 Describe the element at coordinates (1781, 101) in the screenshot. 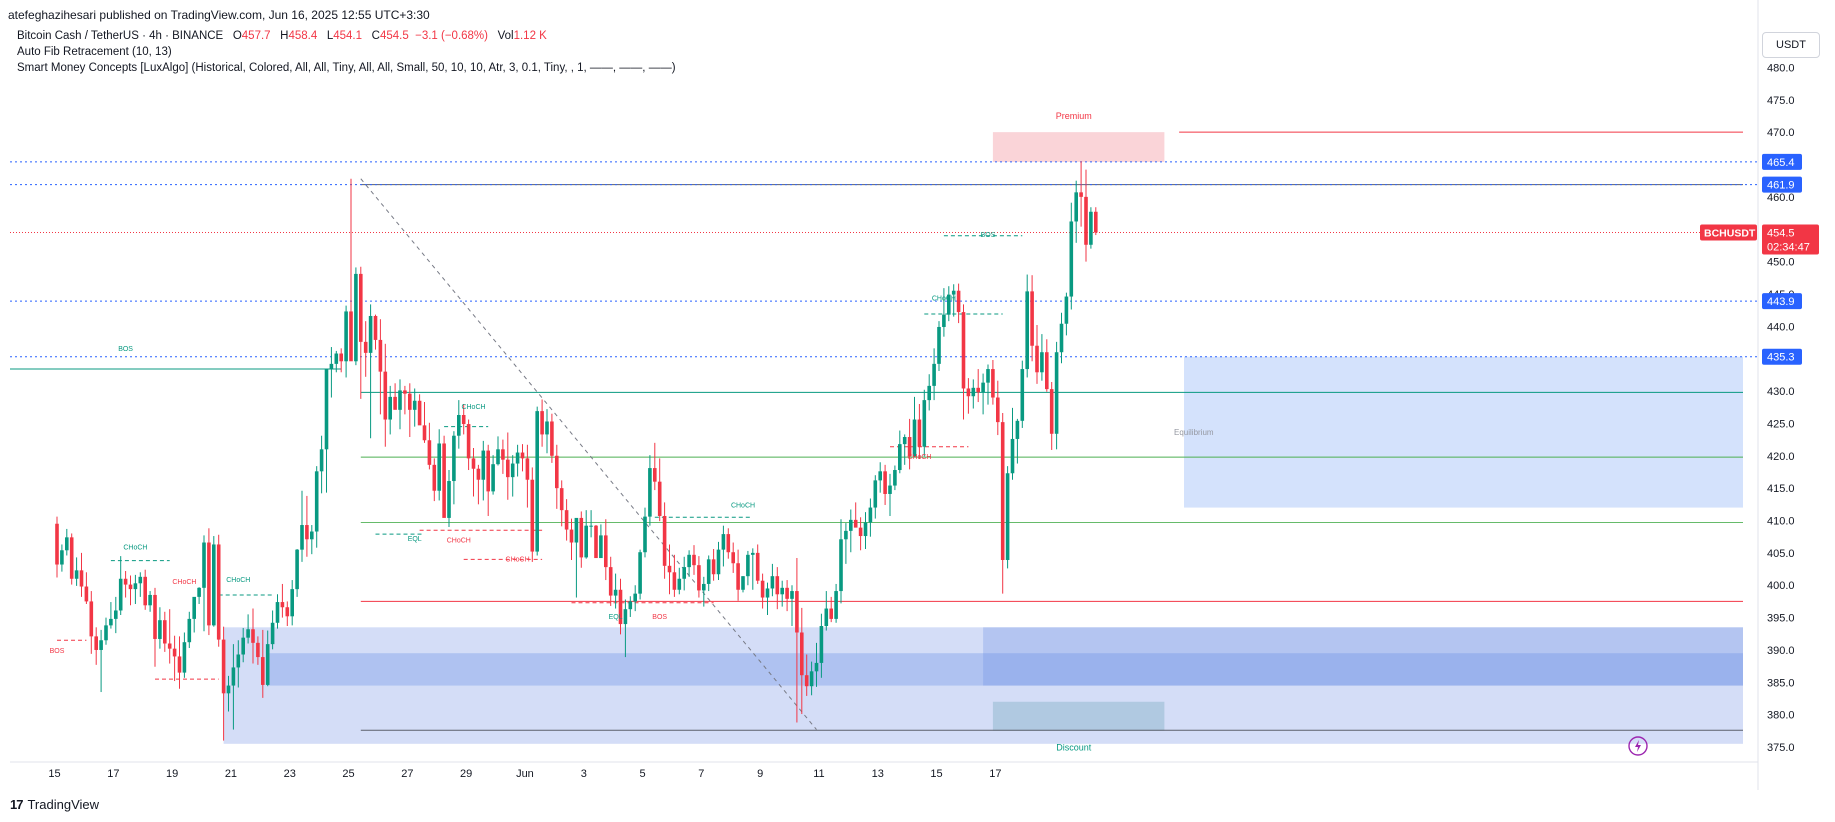

I see `y-tick-label: 475.0` at that location.